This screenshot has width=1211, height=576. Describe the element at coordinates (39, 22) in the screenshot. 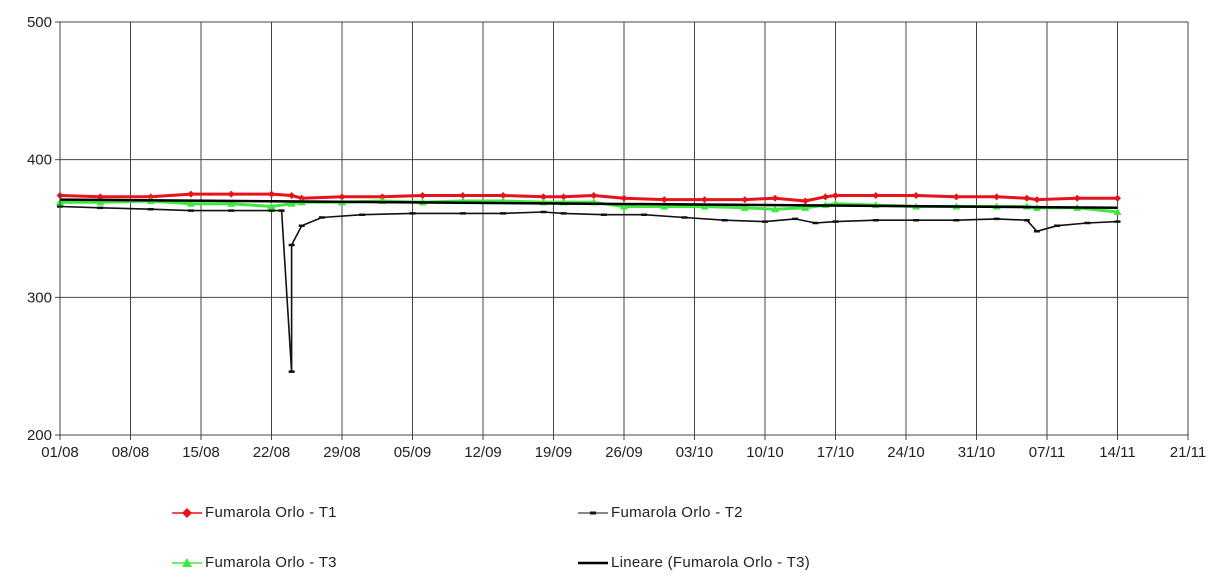

I see `y-tick-label: 500` at that location.